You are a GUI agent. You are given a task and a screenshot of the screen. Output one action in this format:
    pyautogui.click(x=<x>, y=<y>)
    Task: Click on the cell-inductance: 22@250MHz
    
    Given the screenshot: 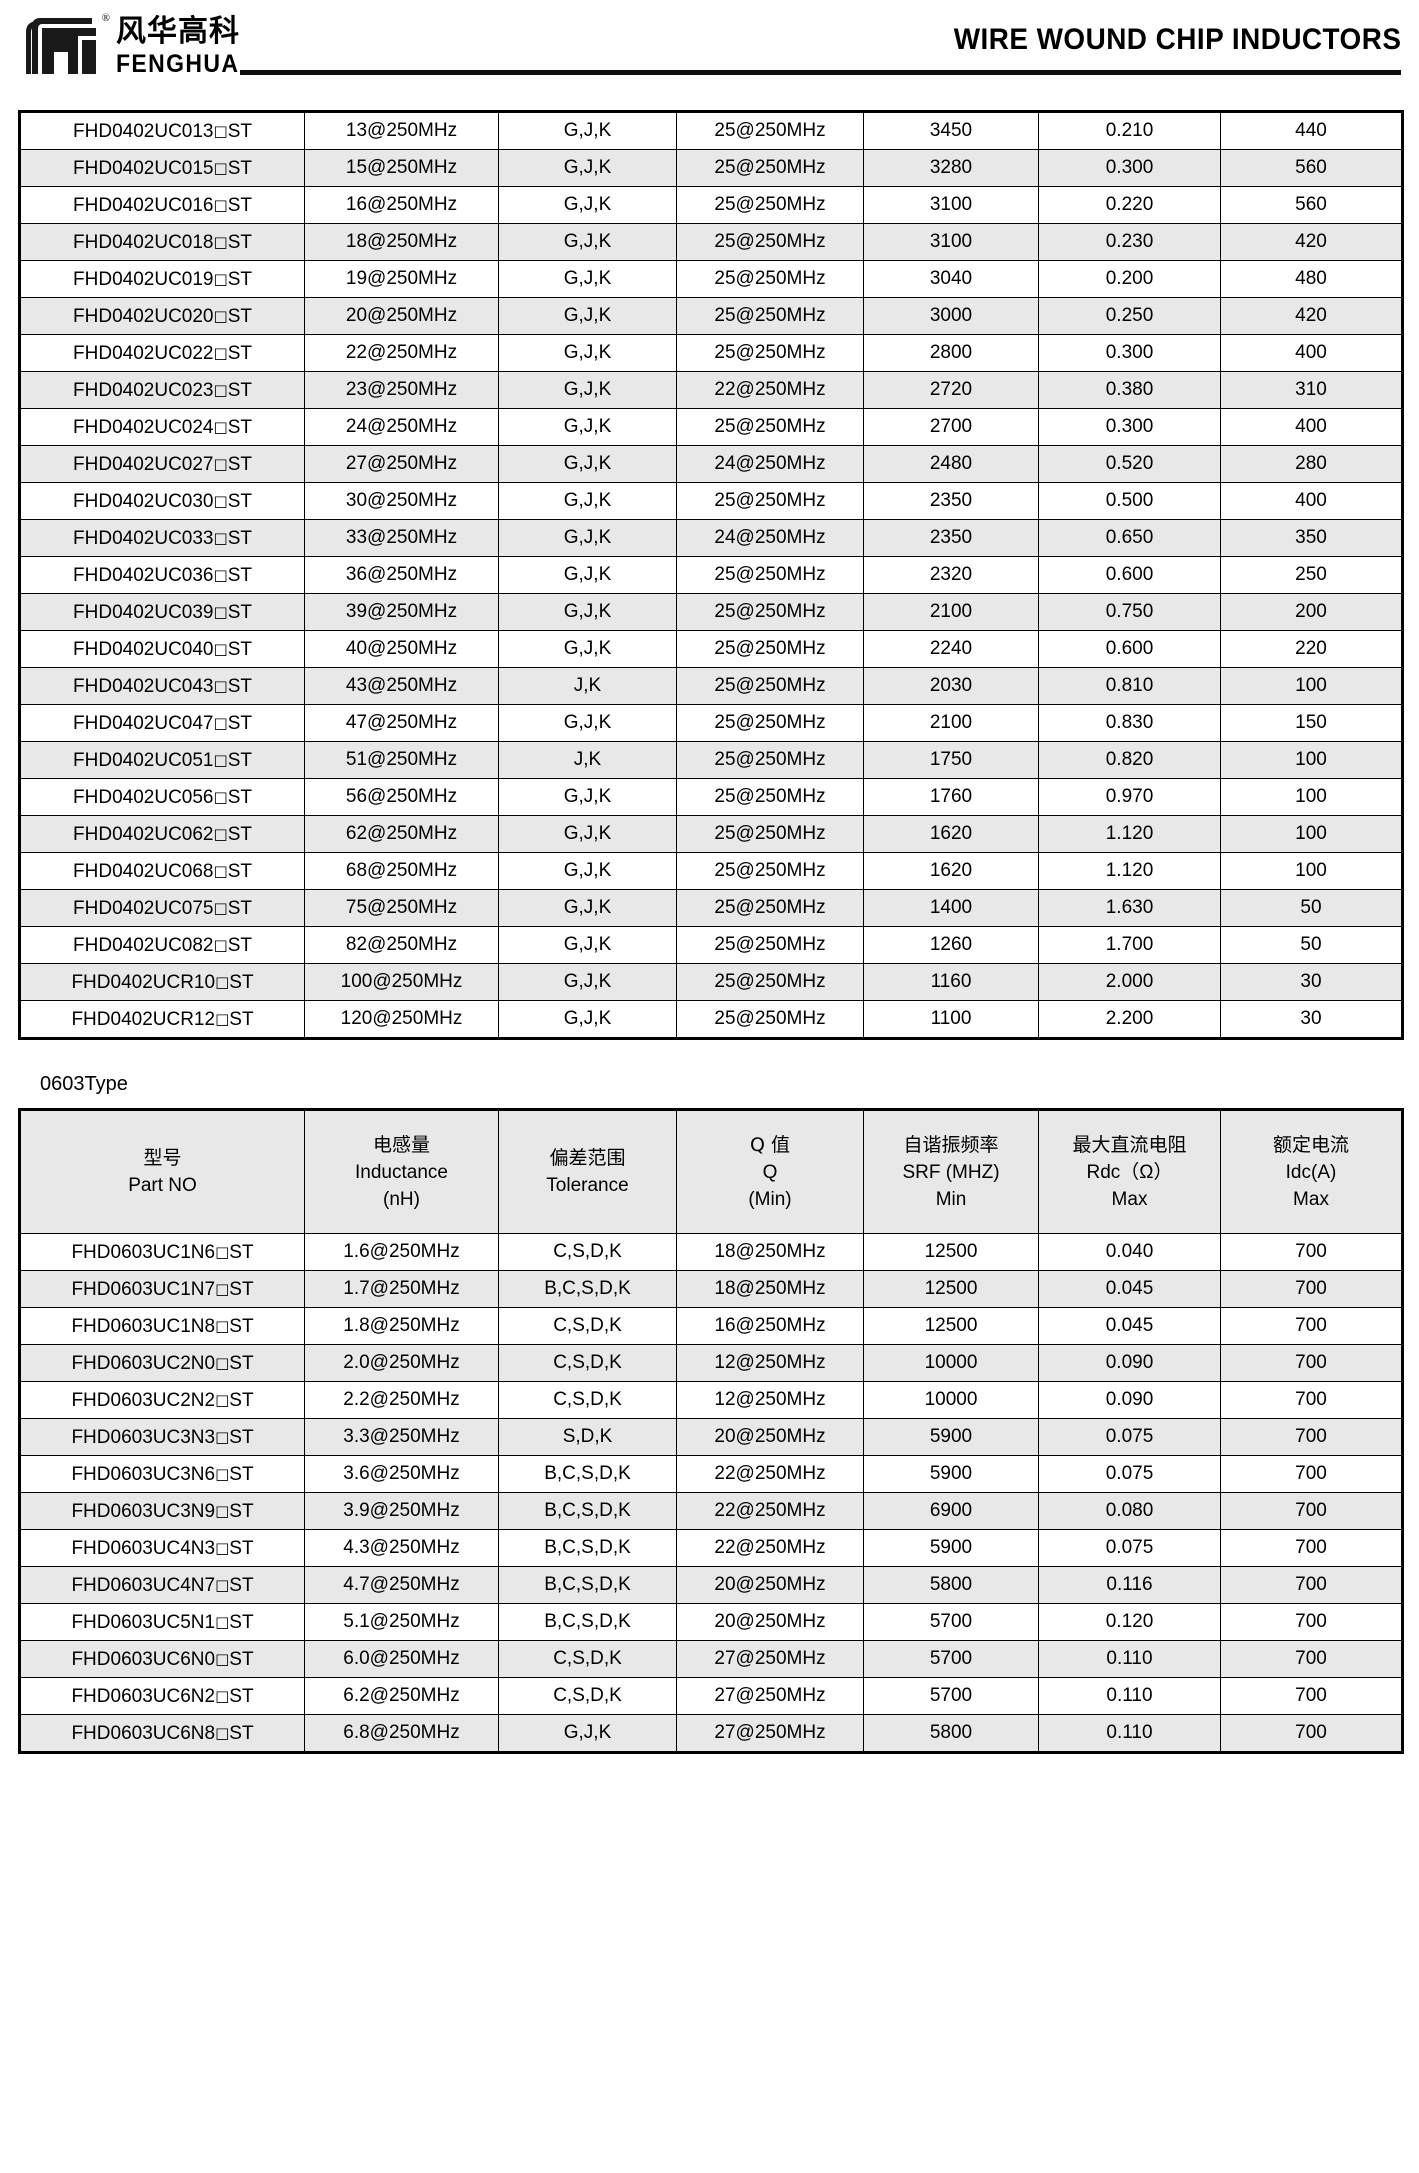 What is the action you would take?
    pyautogui.click(x=401, y=353)
    